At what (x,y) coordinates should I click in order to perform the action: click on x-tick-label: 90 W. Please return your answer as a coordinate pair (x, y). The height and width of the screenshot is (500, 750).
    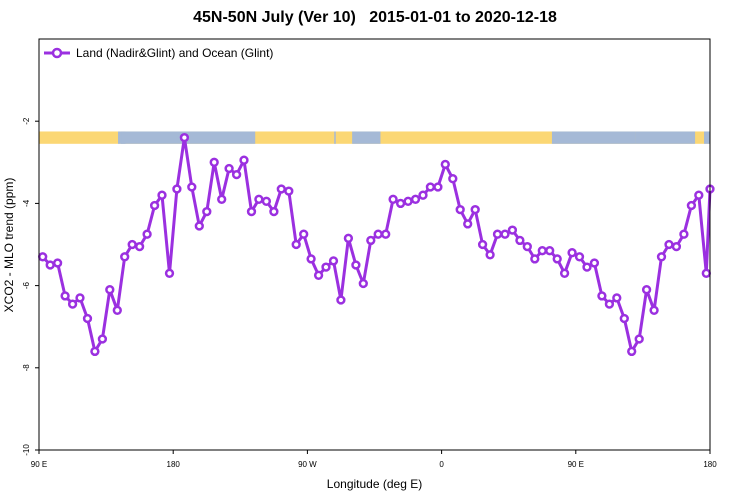
    Looking at the image, I should click on (307, 464).